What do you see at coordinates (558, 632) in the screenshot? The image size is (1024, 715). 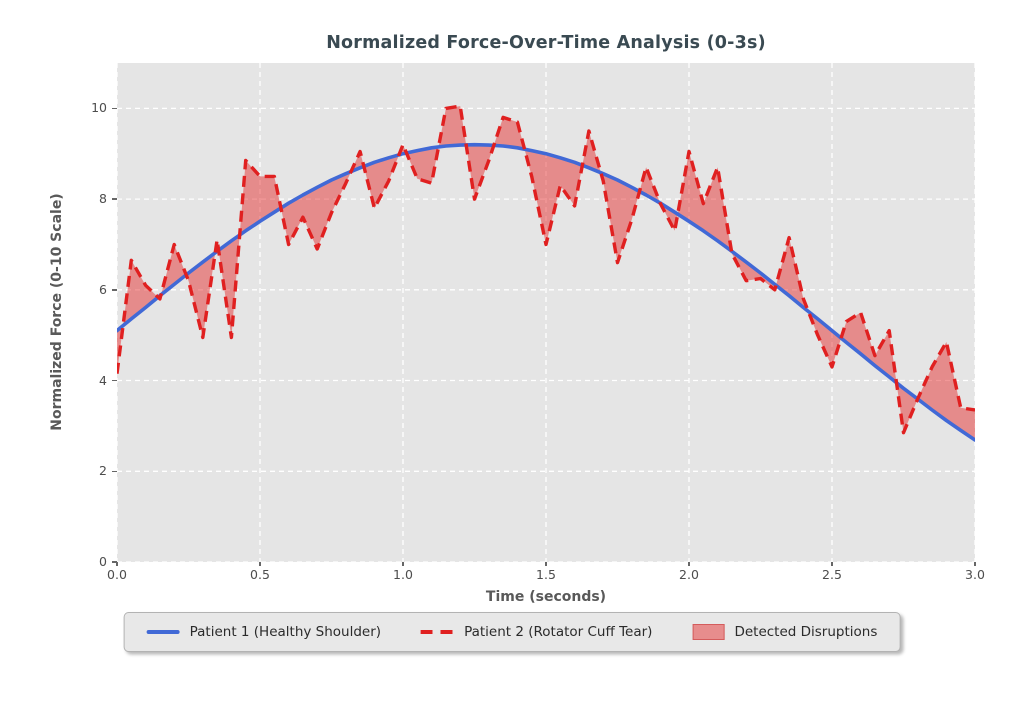 I see `legend-label-patient2: Patient 2 (Rotator Cuff Tear)` at bounding box center [558, 632].